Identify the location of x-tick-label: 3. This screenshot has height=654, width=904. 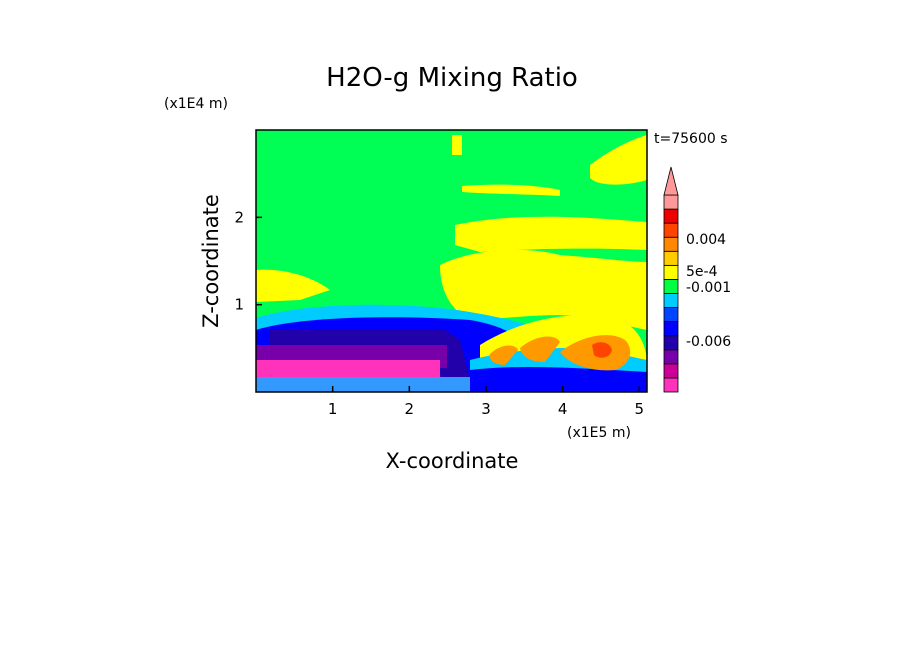
(486, 409).